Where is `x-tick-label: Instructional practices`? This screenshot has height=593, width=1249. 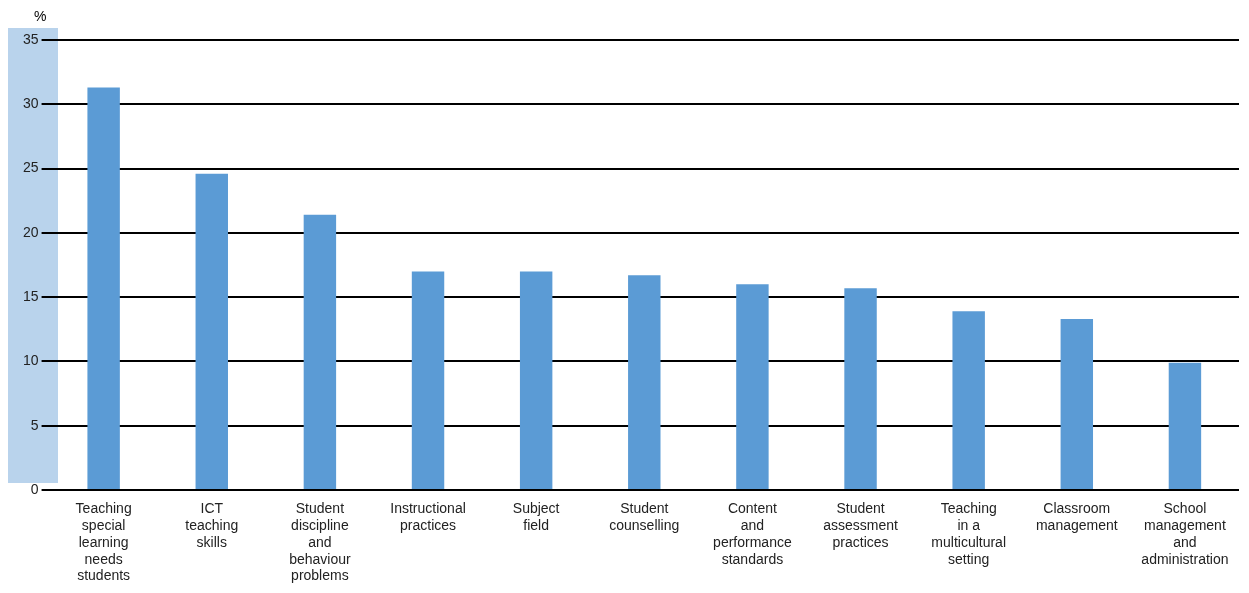 x-tick-label: Instructional practices is located at coordinates (428, 517).